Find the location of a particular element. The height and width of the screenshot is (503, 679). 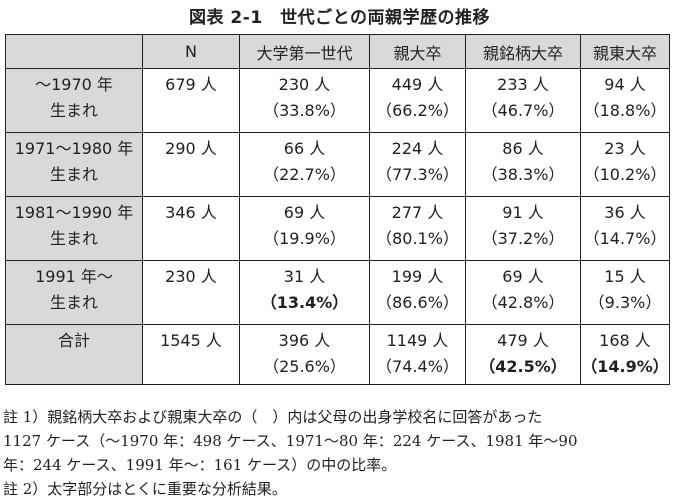

percent-value: （42.5%） is located at coordinates (523, 366).